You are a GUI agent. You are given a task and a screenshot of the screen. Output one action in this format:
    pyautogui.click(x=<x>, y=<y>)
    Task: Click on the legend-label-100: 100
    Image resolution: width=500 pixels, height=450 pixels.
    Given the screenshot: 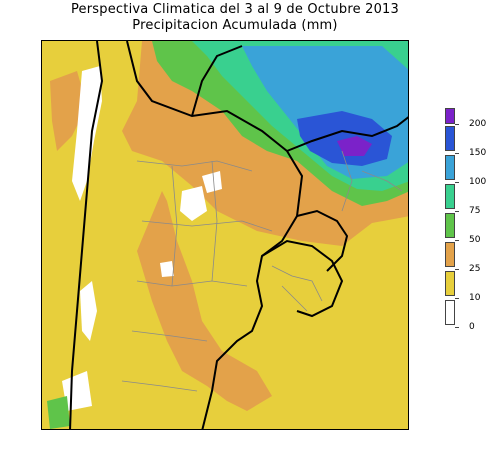 What is the action you would take?
    pyautogui.click(x=478, y=182)
    